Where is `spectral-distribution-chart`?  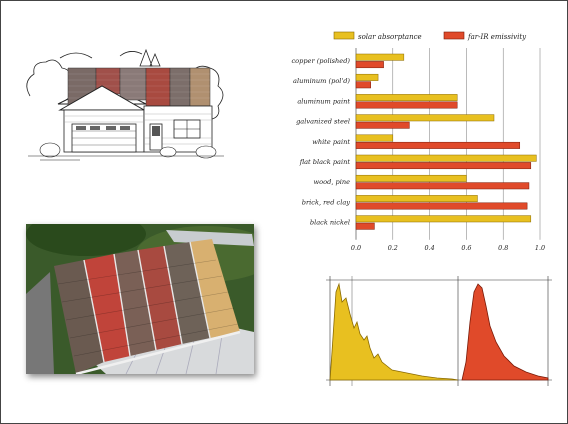 spectral-distribution-chart is located at coordinates (439, 331).